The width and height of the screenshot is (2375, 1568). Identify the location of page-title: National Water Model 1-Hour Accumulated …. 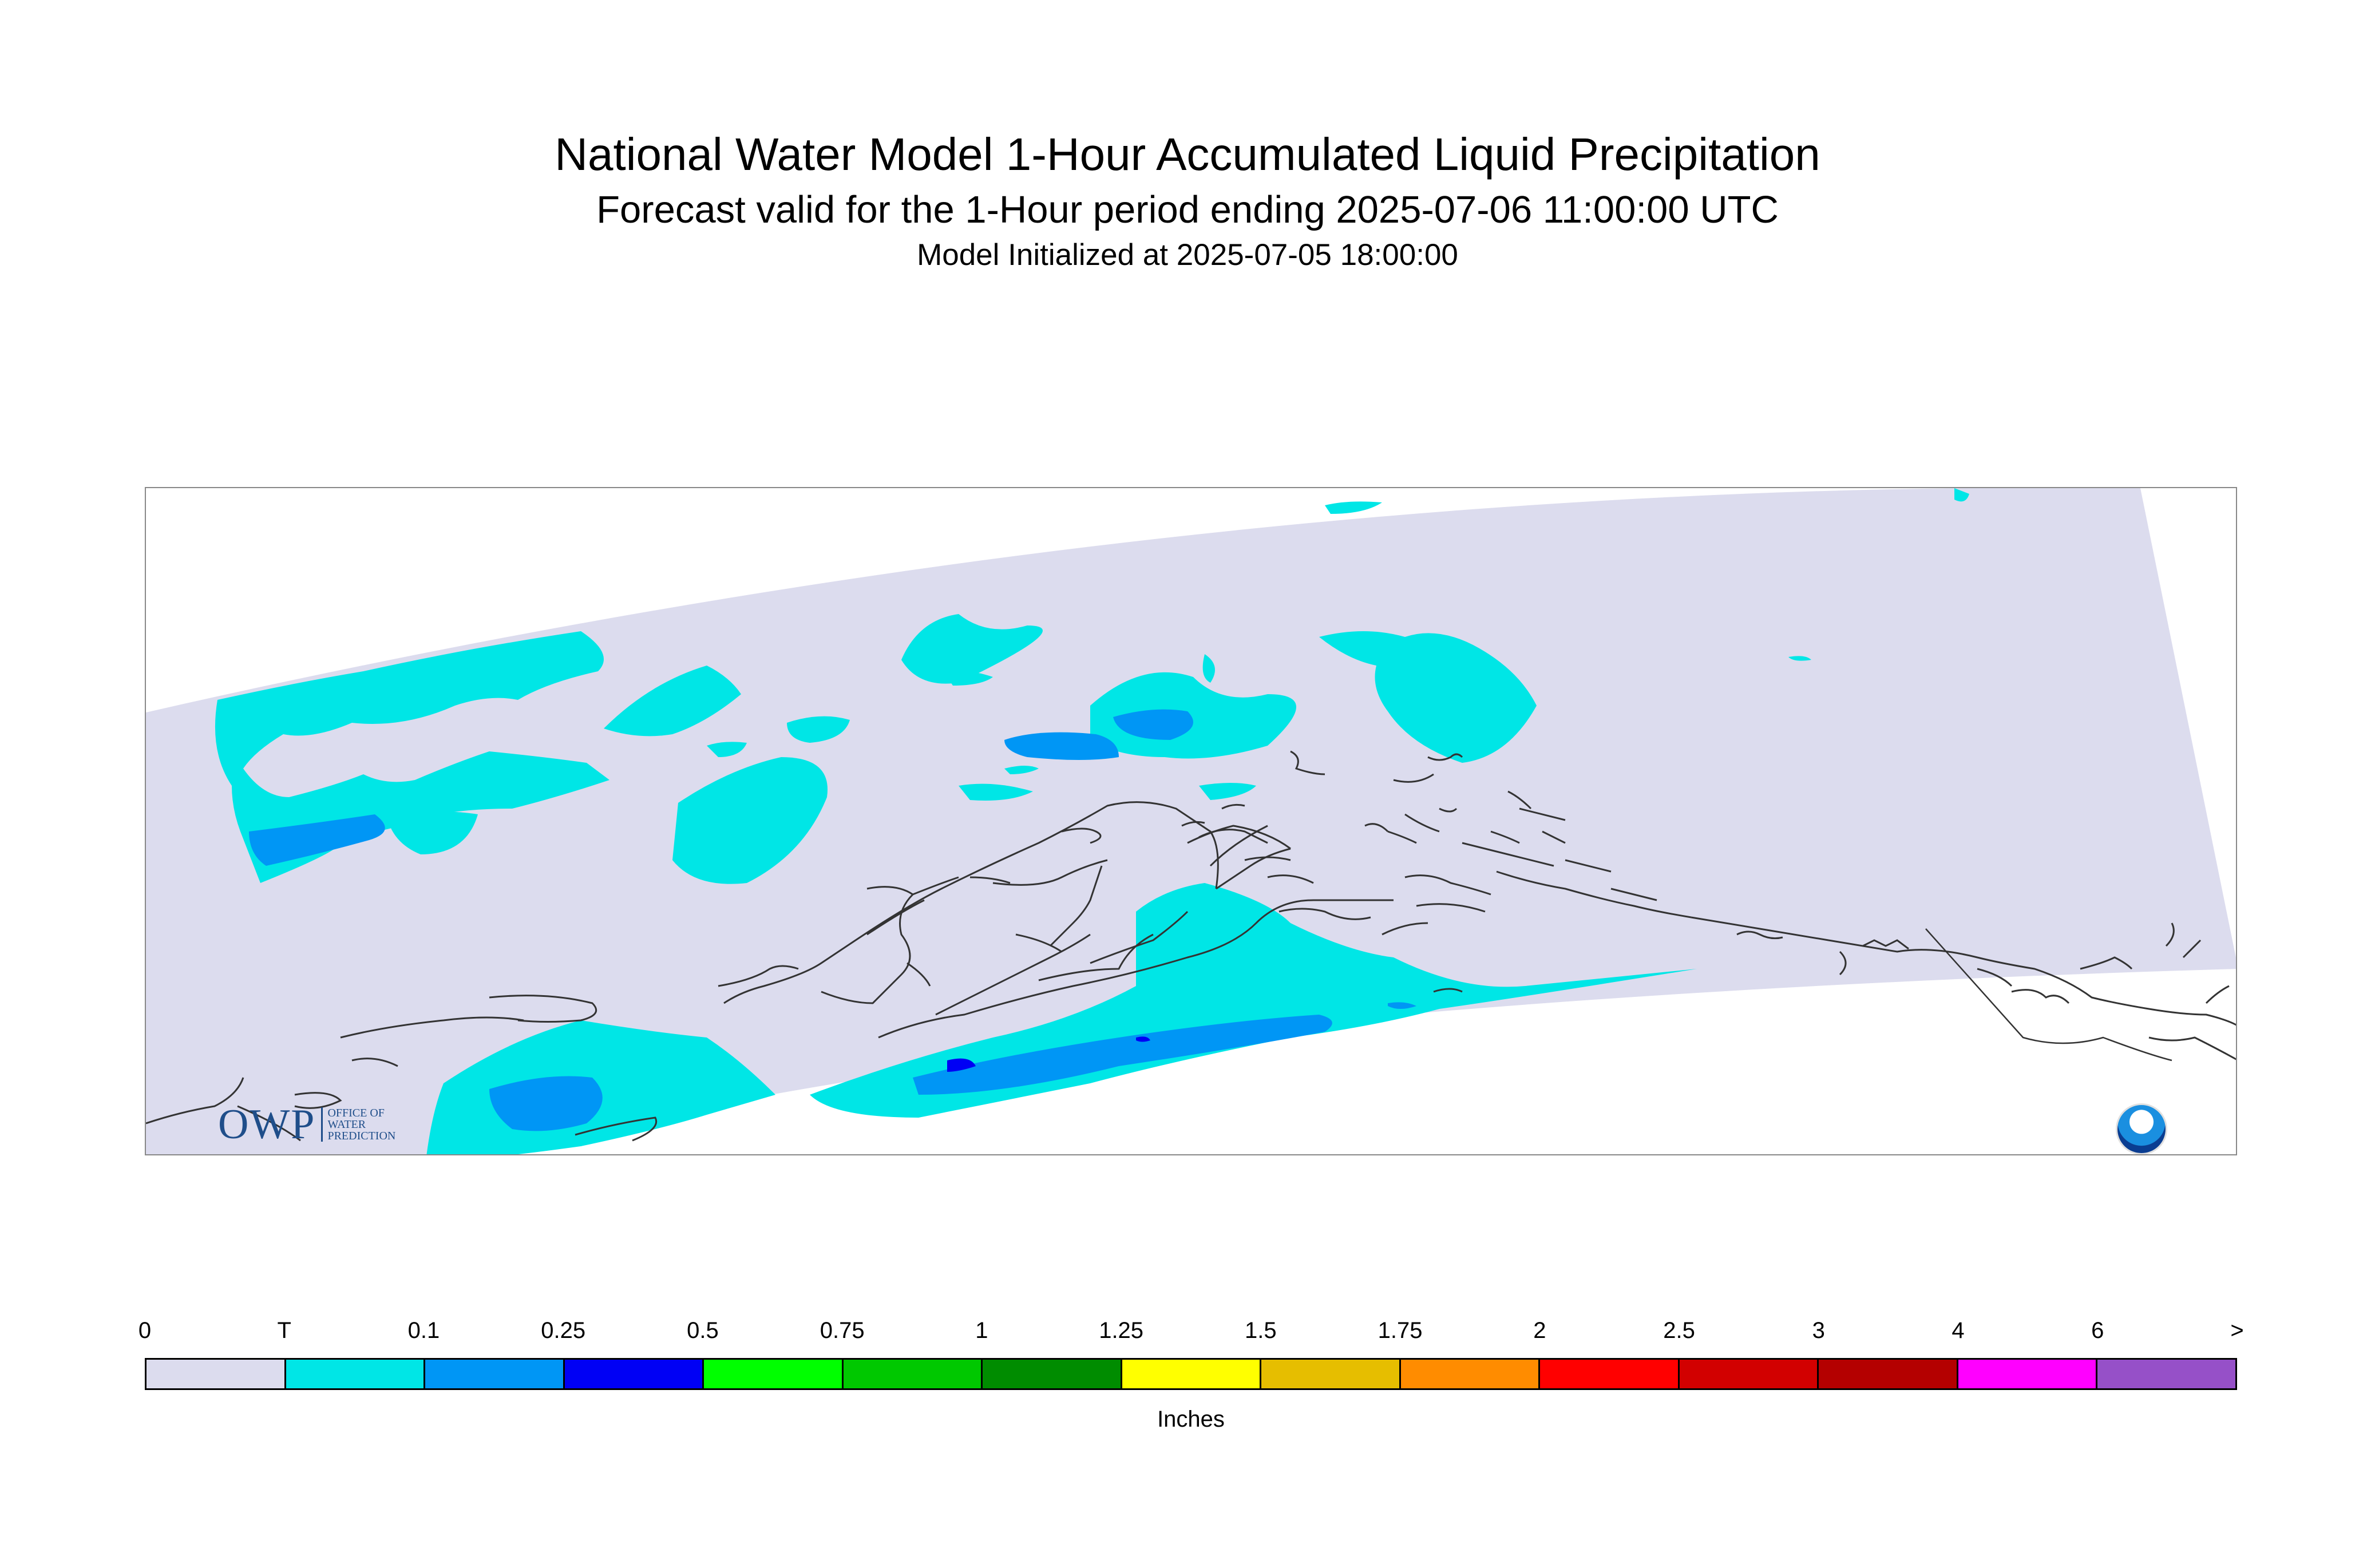
(1187, 154).